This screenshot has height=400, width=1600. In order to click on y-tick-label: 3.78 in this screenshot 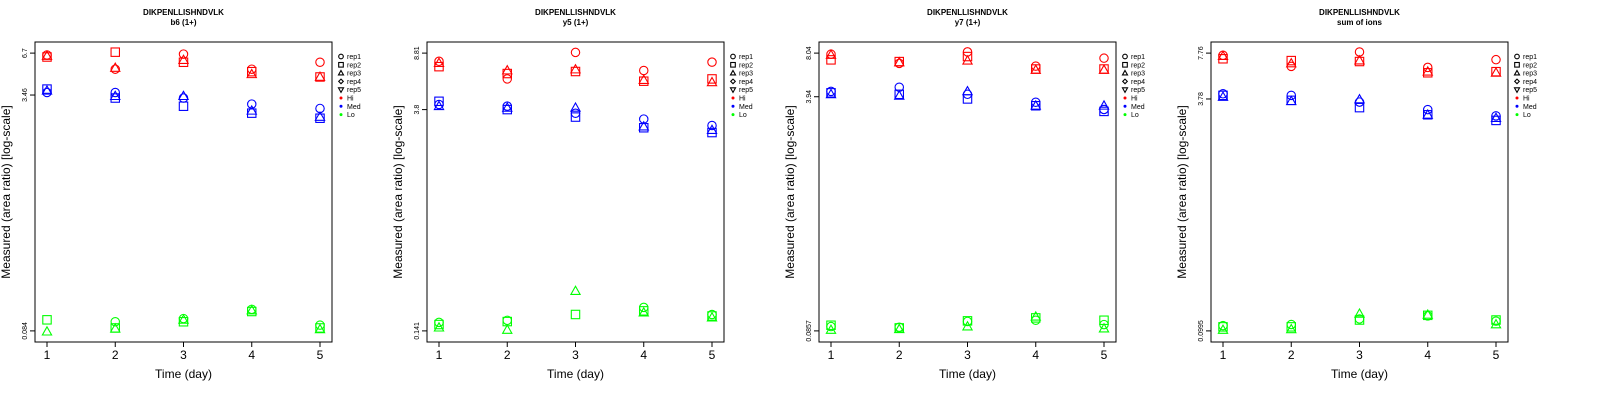, I will do `click(1201, 99)`.